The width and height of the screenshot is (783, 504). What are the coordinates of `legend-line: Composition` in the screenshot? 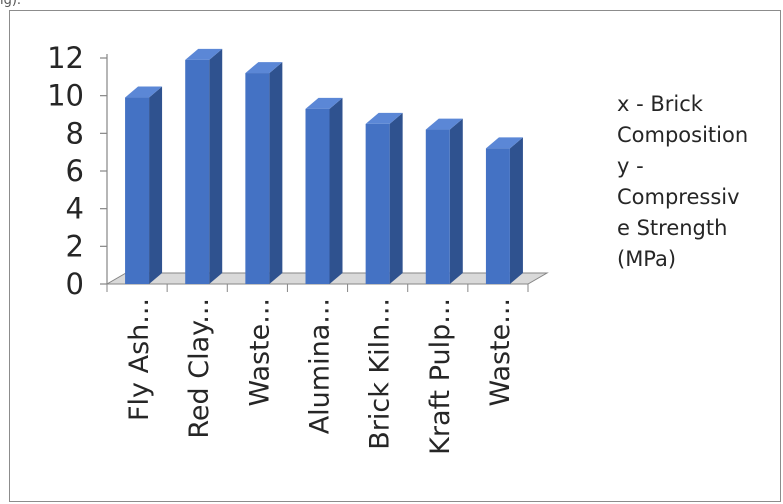 It's located at (683, 135).